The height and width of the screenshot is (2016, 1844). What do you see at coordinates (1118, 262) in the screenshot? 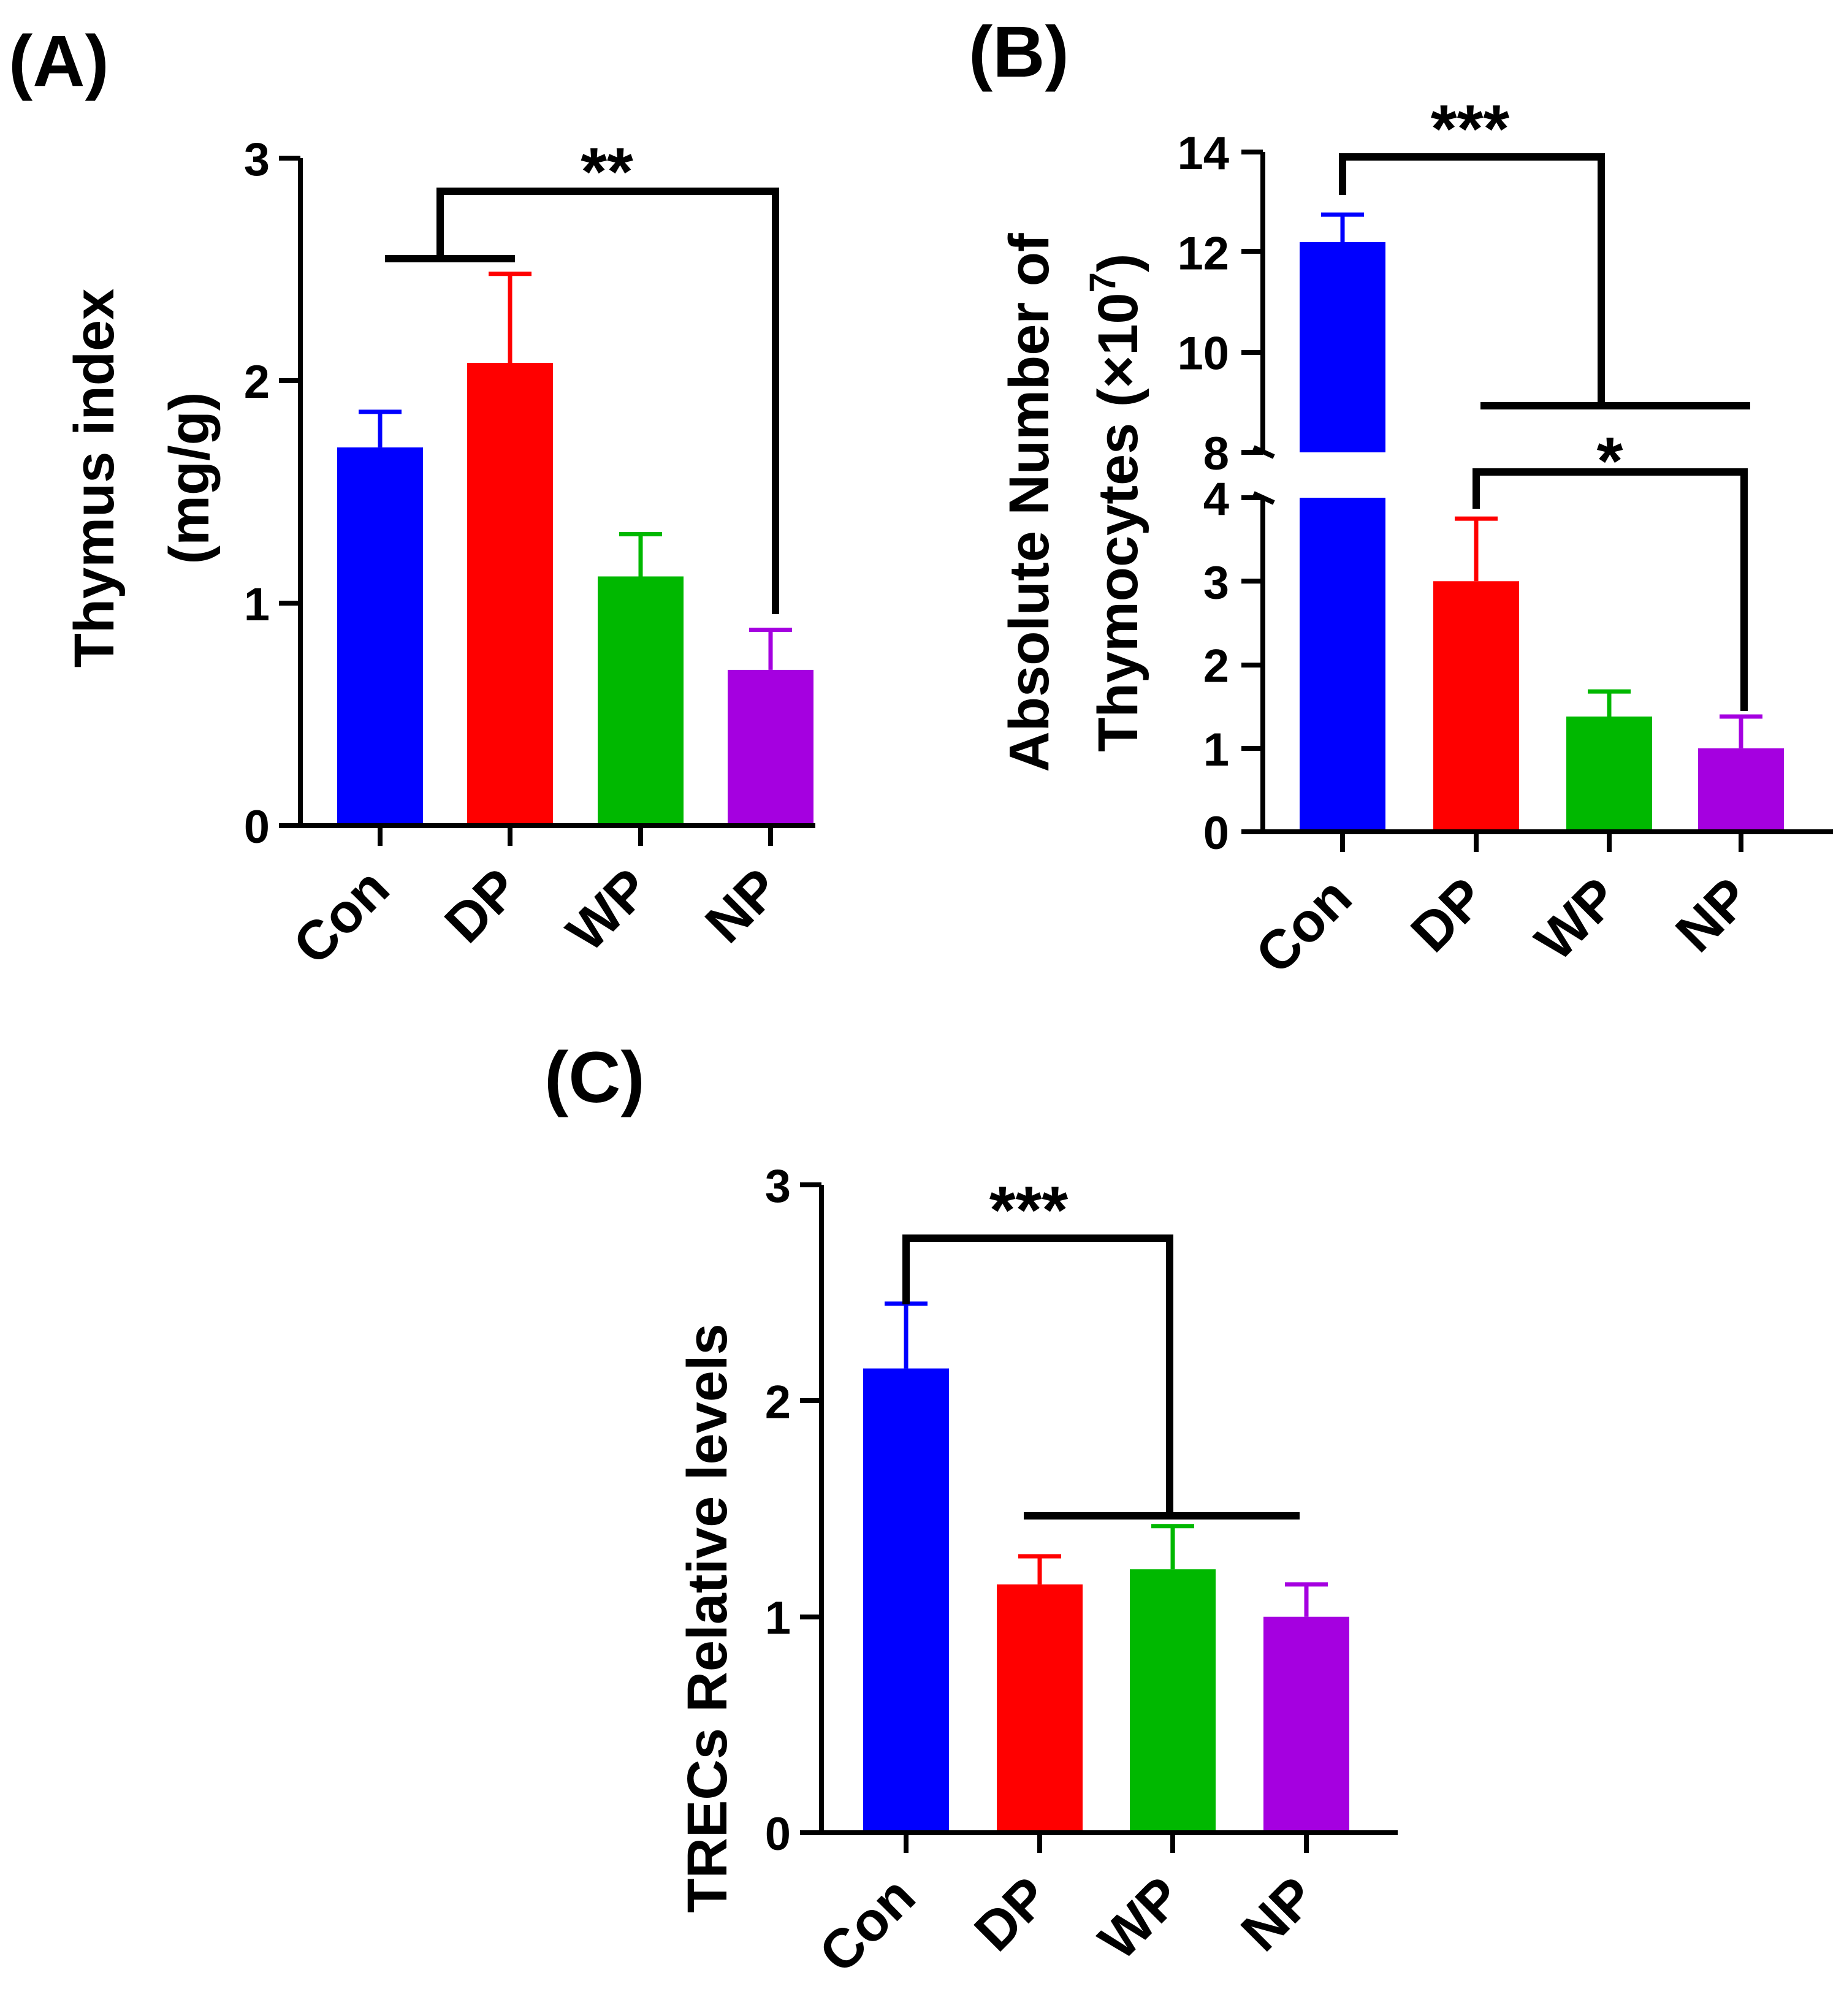
I see `panel-b-ylabel-close: )` at bounding box center [1118, 262].